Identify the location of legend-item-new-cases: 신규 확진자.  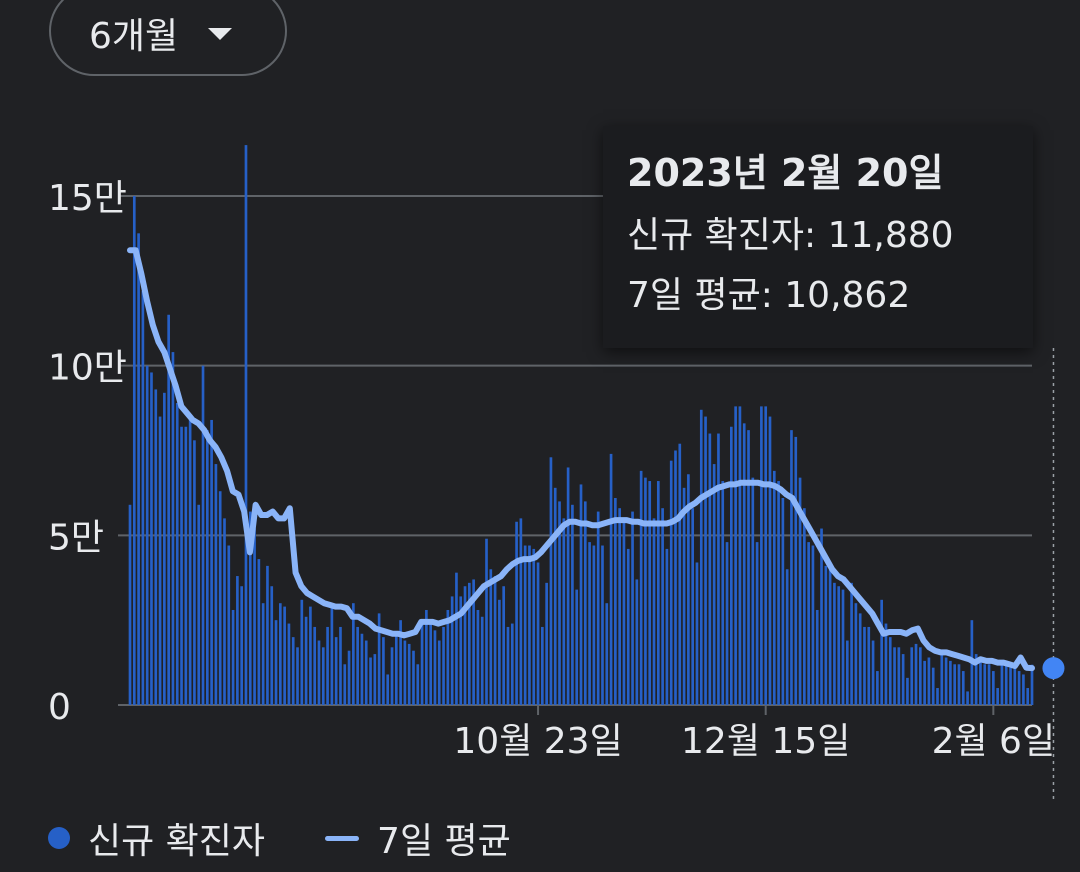
(156, 838).